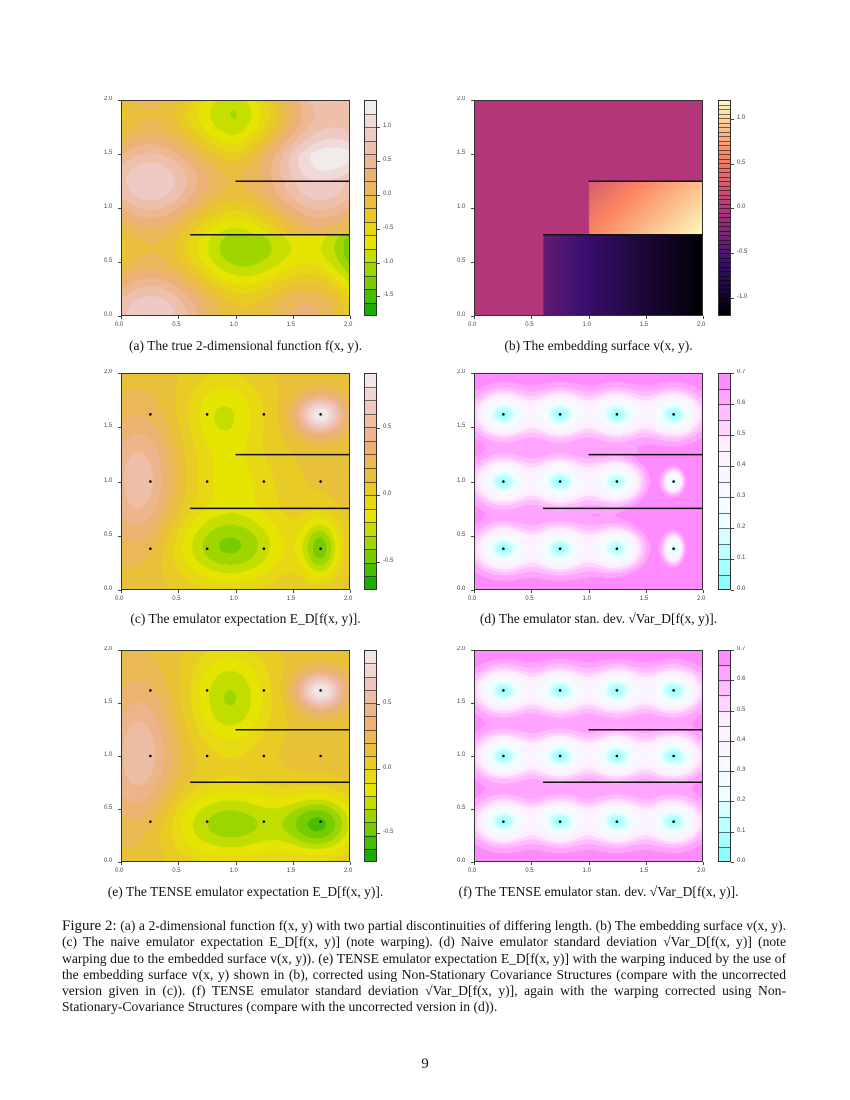 The height and width of the screenshot is (1100, 850). Describe the element at coordinates (724, 481) in the screenshot. I see `colorbar-d` at that location.